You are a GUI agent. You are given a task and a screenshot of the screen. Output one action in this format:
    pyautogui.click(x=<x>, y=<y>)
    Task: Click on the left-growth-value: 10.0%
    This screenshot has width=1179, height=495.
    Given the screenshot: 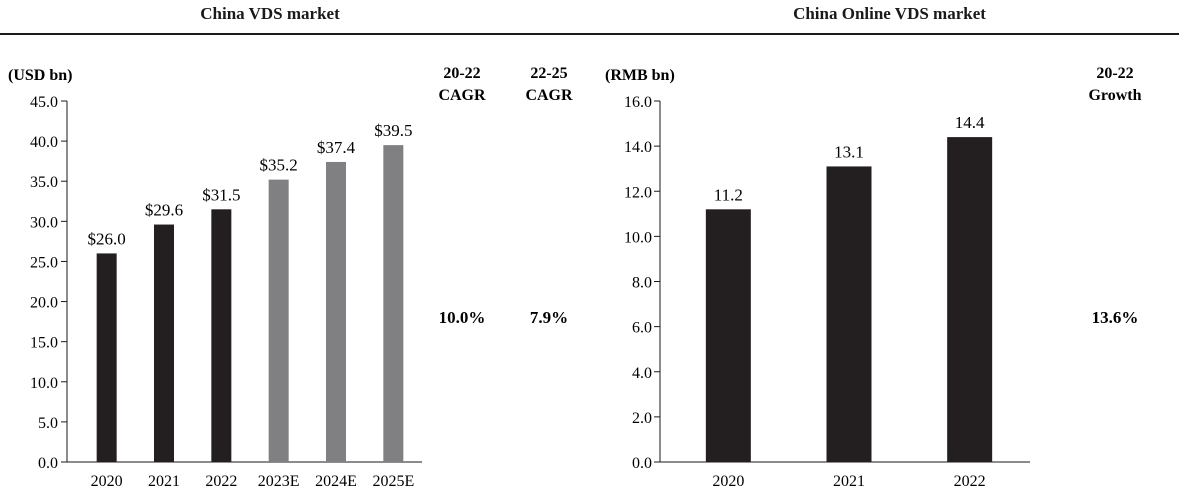 What is the action you would take?
    pyautogui.click(x=462, y=317)
    